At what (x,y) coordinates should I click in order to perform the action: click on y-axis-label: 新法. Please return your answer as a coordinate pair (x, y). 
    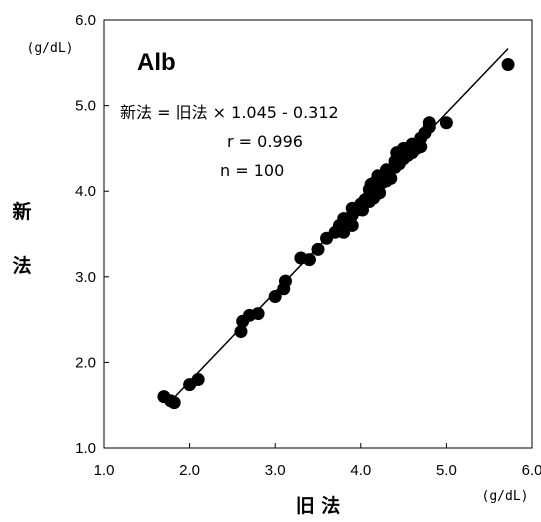
    Looking at the image, I should click on (21, 238).